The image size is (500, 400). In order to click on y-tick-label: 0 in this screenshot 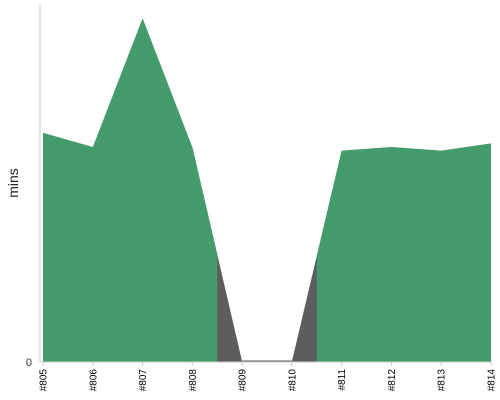, I will do `click(29, 363)`.